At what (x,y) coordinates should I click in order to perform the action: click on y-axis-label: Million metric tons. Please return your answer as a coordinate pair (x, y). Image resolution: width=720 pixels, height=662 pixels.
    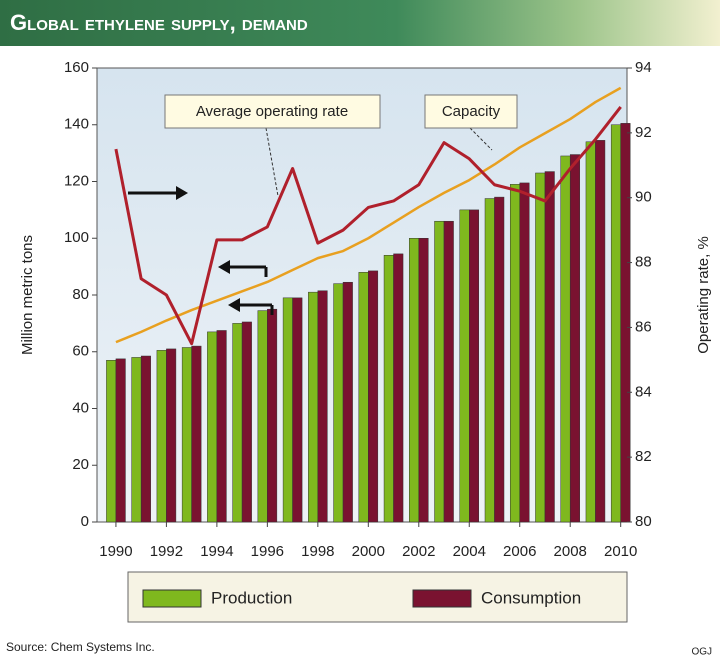
    Looking at the image, I should click on (27, 295).